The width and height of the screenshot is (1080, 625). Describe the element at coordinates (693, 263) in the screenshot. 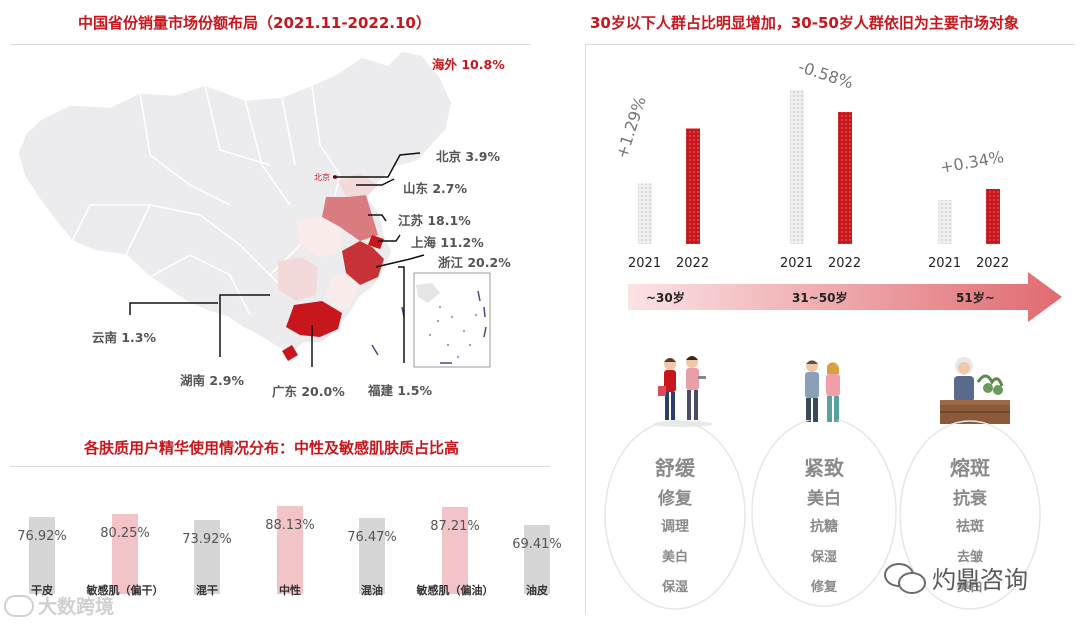

I see `age-year-label-0-1: 2022` at that location.